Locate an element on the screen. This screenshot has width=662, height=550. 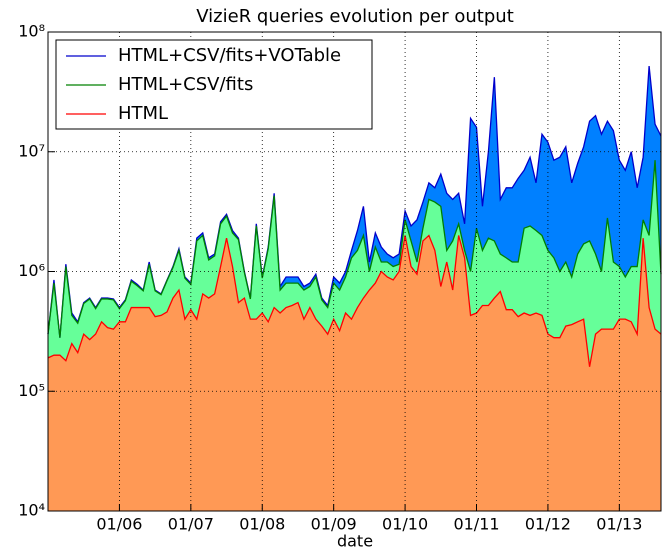
y-tick-label: 10⁷ is located at coordinates (31, 150).